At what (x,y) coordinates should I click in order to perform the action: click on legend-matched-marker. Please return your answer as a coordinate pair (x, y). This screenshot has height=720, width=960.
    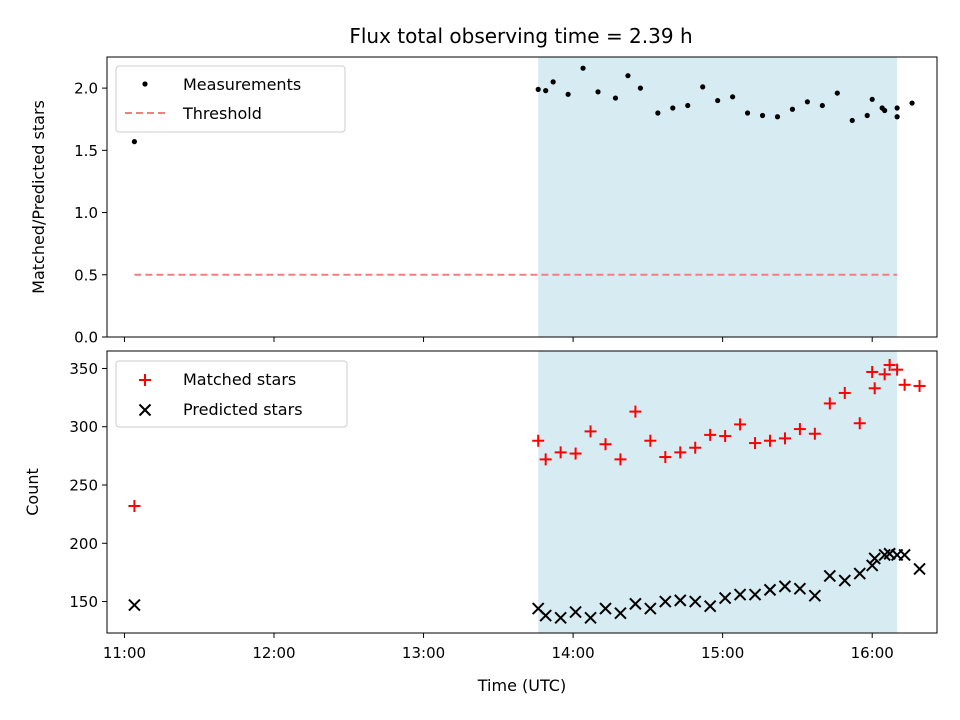
    Looking at the image, I should click on (145, 380).